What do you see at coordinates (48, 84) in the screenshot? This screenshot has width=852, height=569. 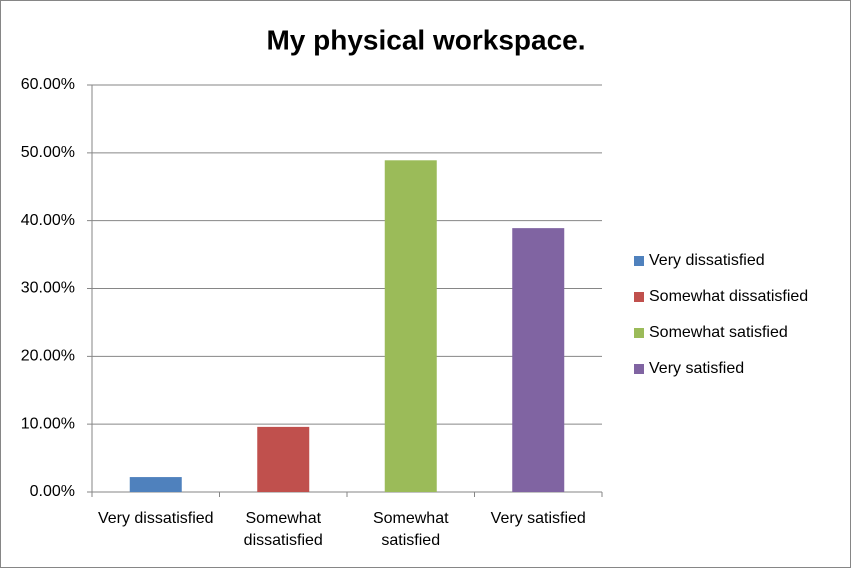 I see `y-tick-label: 60.00%` at bounding box center [48, 84].